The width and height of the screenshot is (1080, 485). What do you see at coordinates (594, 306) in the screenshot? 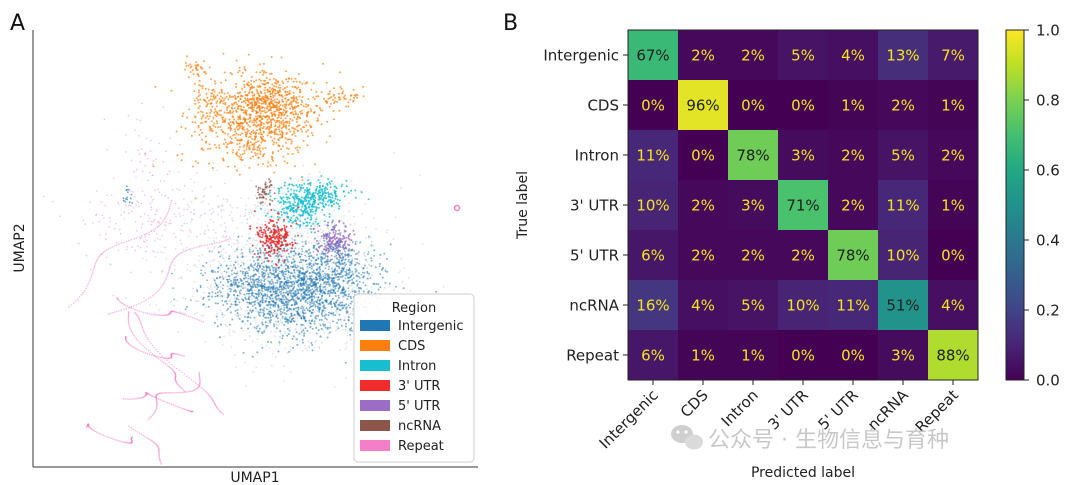
I see `row-tick-label: ncRNA` at bounding box center [594, 306].